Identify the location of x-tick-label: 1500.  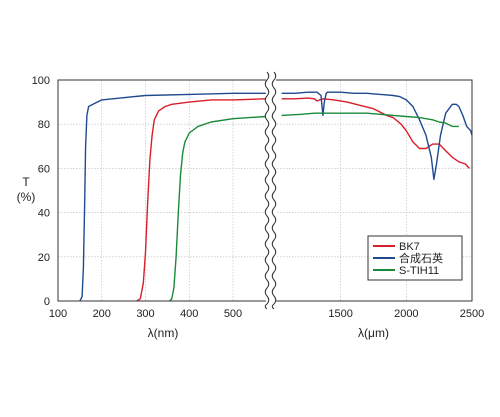
(340, 314).